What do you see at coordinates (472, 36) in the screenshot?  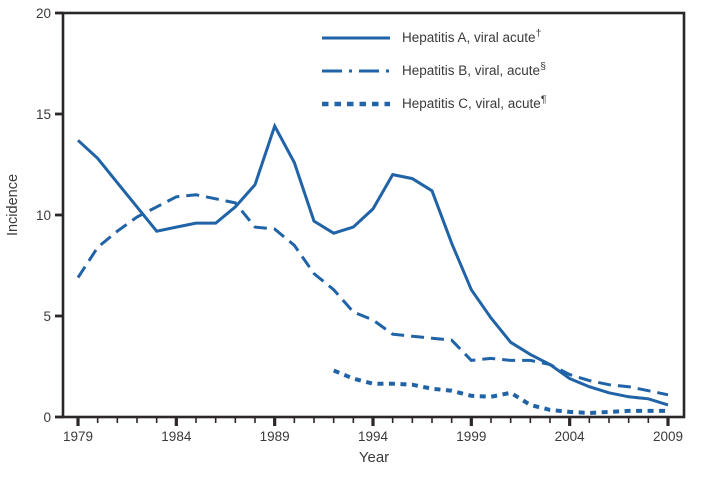 I see `legend-label-hepatitis-a: Hepatitis A, viral acute†` at bounding box center [472, 36].